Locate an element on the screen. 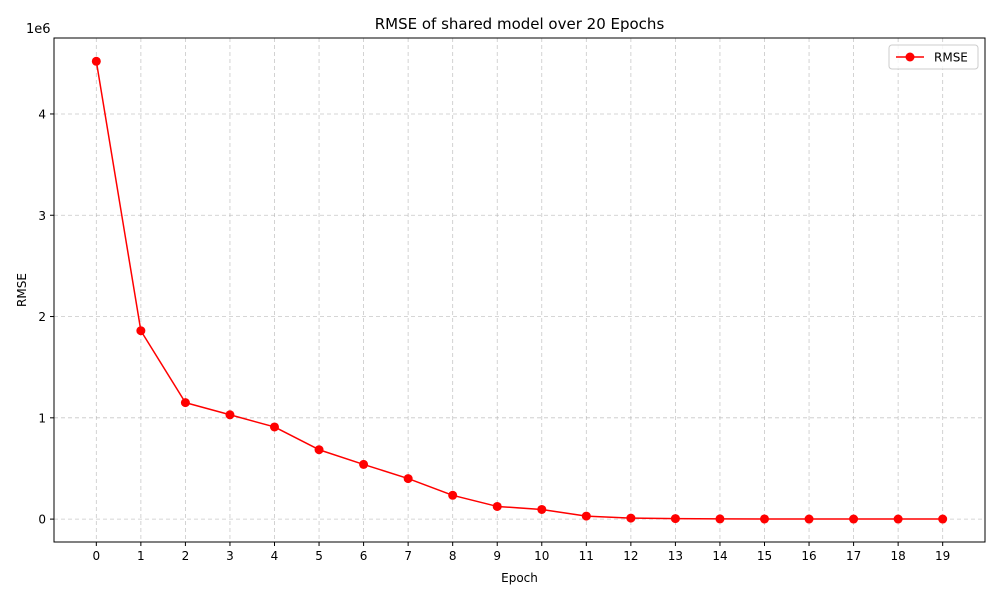 This screenshot has width=1000, height=600. x-tick-label: 18 is located at coordinates (897, 556).